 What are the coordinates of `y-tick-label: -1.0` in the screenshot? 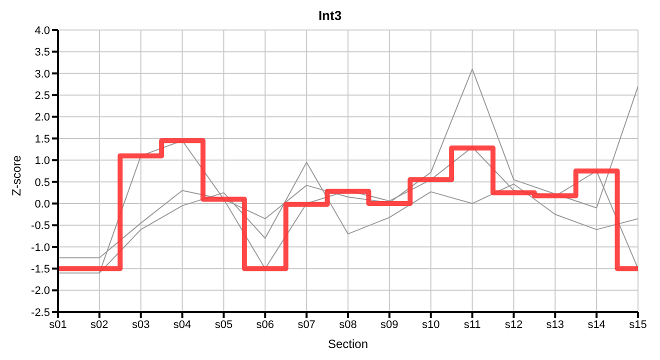 It's located at (40, 248).